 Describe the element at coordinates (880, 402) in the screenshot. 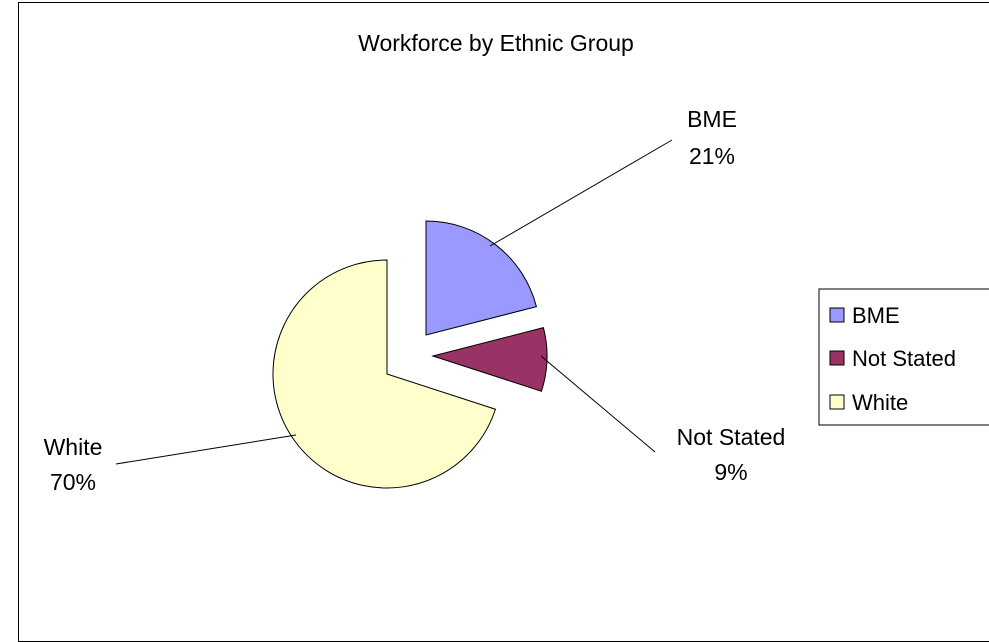

I see `legend-label-white: White` at that location.